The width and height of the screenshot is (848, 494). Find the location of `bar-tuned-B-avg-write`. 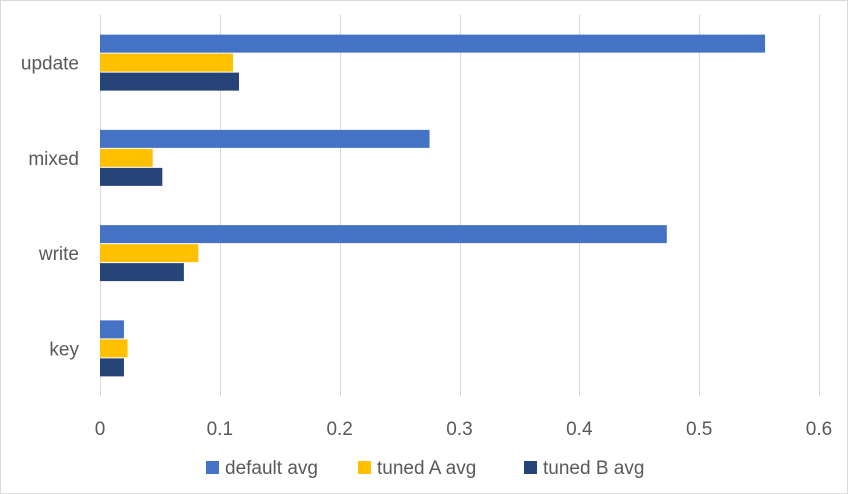

bar-tuned-B-avg-write is located at coordinates (142, 272).